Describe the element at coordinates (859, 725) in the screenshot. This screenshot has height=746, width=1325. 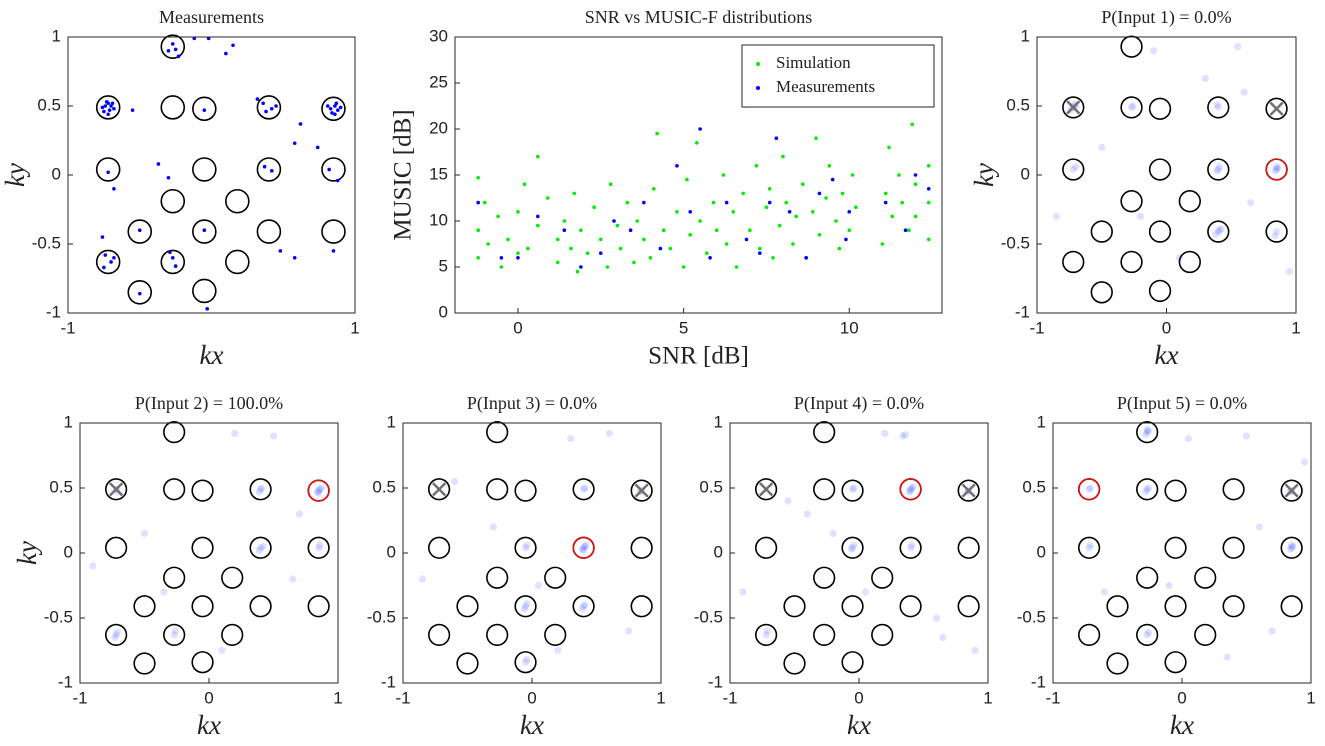
I see `x-axis-label: kx` at that location.